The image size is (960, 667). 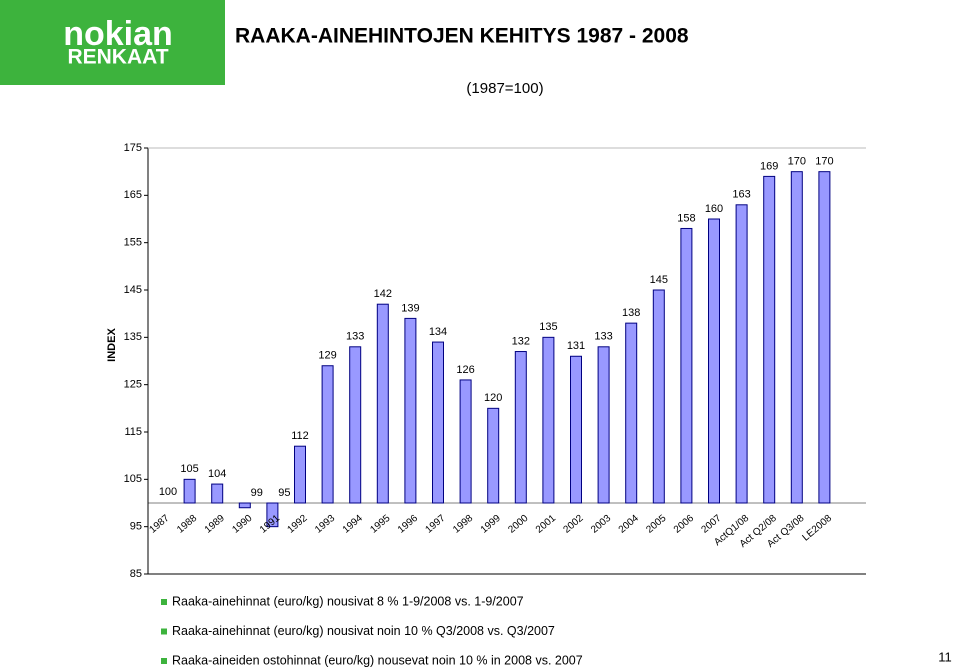 I want to click on x-tick-label: 1997, so click(x=436, y=524).